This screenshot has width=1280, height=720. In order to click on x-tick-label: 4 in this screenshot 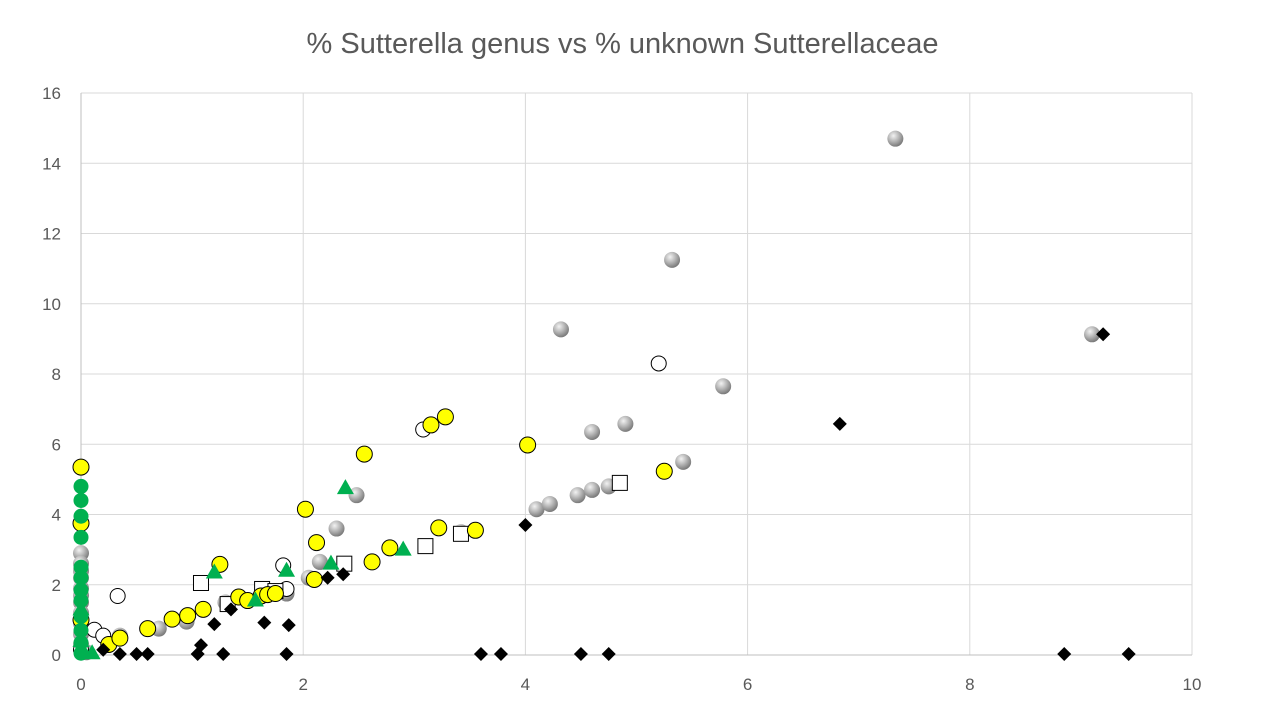, I will do `click(525, 684)`.